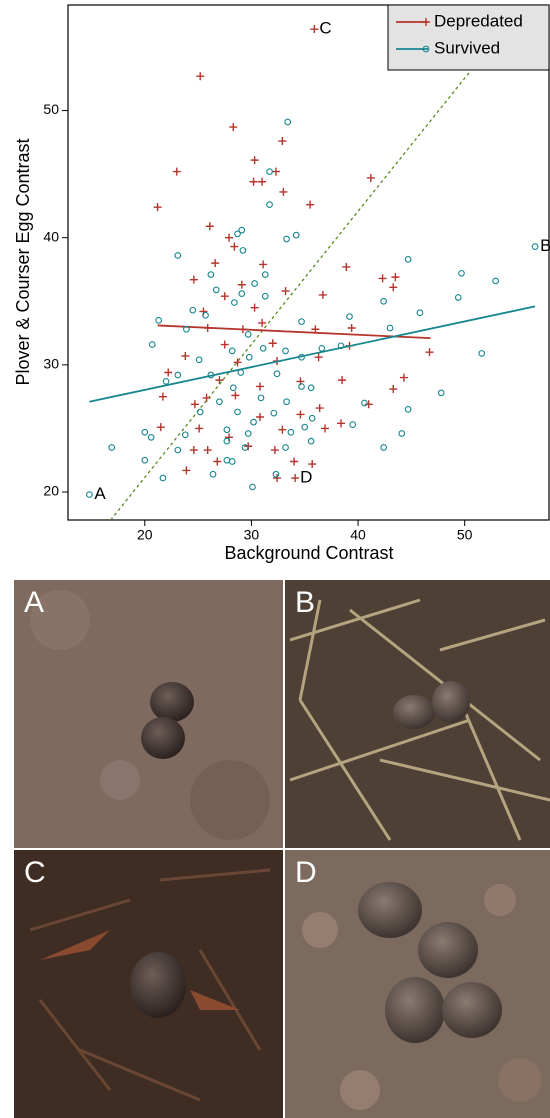 Image resolution: width=550 pixels, height=1118 pixels. I want to click on x-axis-label: Background Contrast, so click(308, 553).